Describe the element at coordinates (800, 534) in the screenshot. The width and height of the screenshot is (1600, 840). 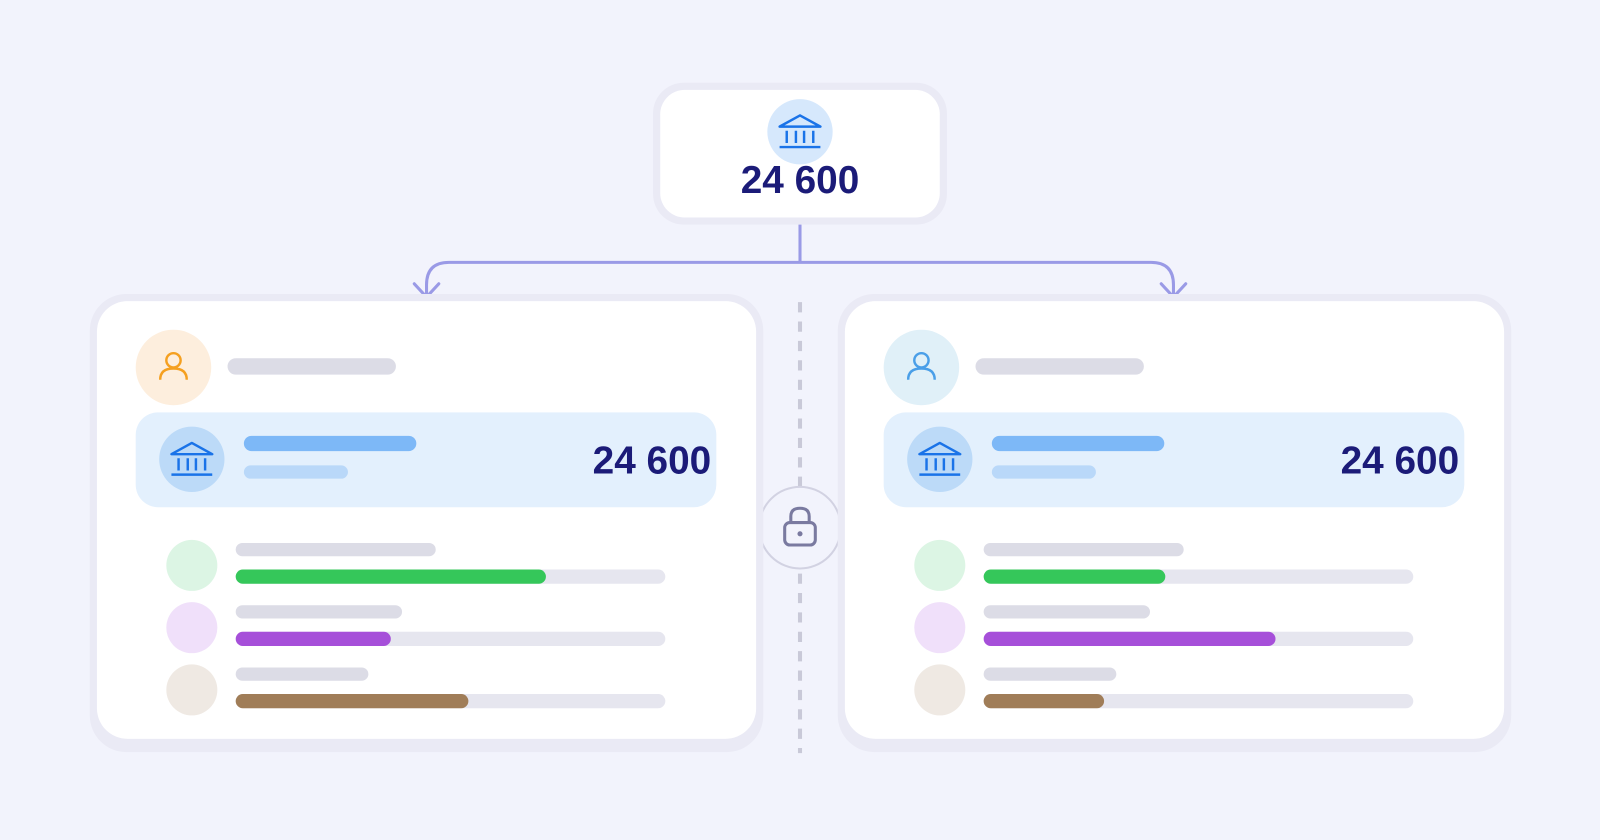
I see `lock-keyhole` at that location.